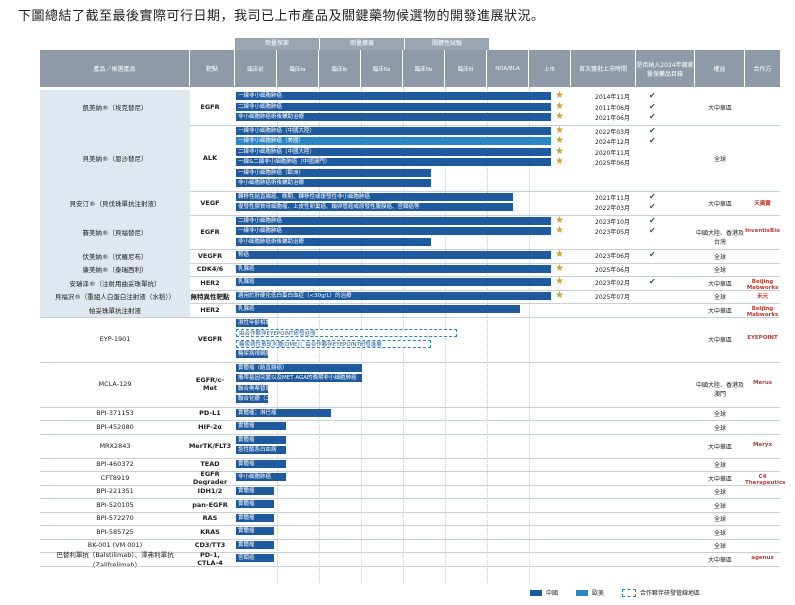 Image resolution: width=795 pixels, height=605 pixels. Describe the element at coordinates (115, 339) in the screenshot. I see `drug-name: EYP-1901` at that location.